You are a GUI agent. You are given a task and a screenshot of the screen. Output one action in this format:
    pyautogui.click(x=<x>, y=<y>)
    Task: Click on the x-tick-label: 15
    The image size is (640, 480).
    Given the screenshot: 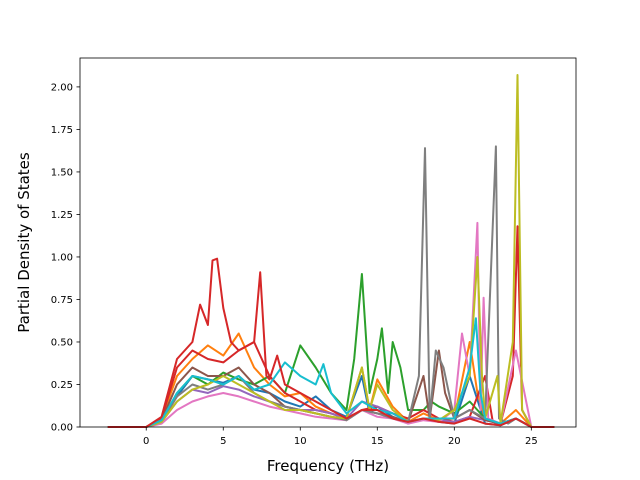 What is the action you would take?
    pyautogui.click(x=377, y=441)
    